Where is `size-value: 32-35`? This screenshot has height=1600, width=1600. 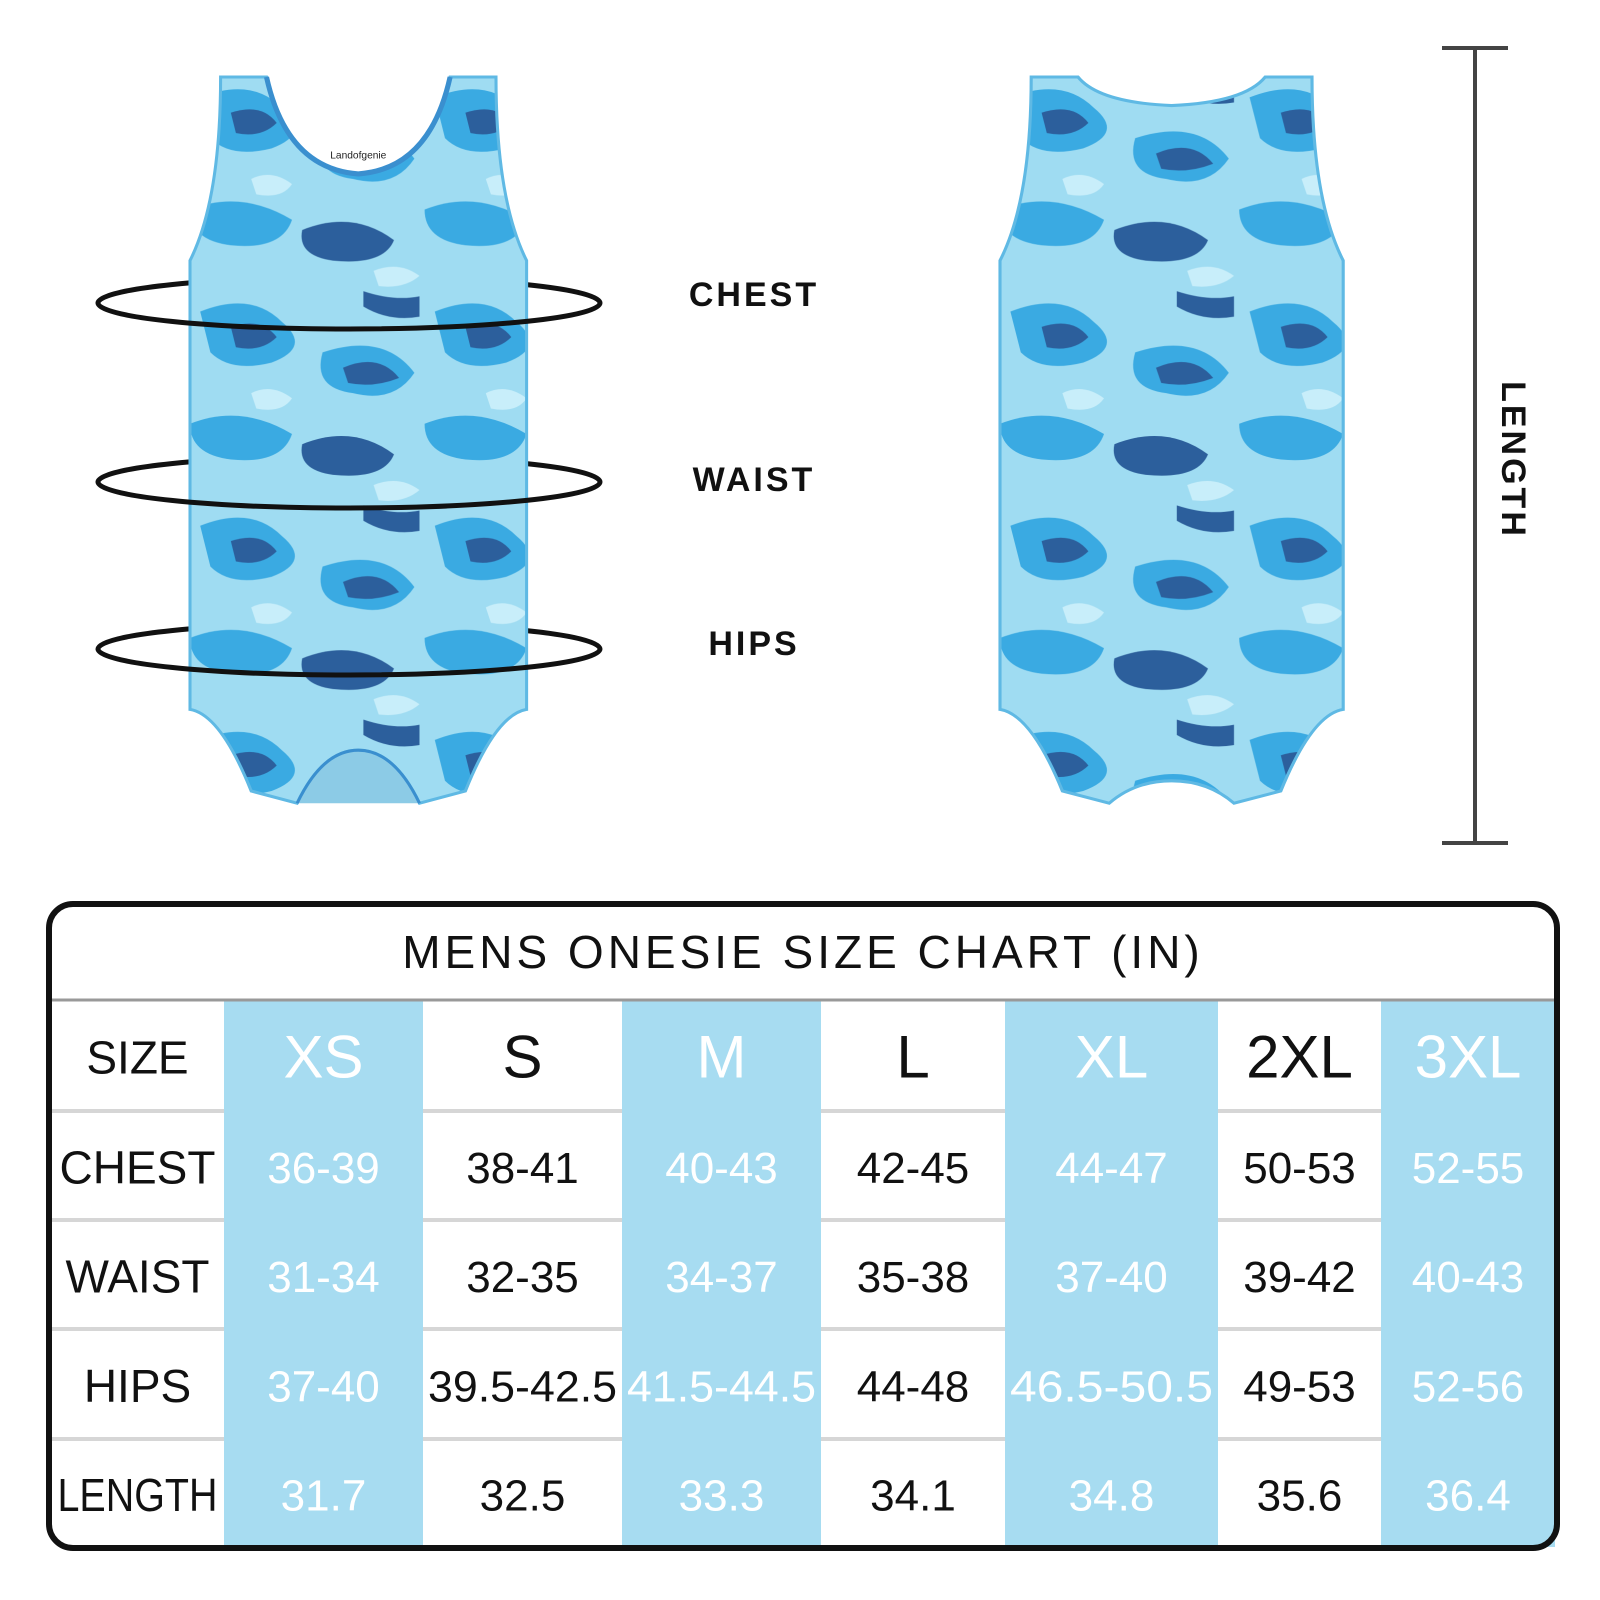 size-value: 32-35 is located at coordinates (522, 1277).